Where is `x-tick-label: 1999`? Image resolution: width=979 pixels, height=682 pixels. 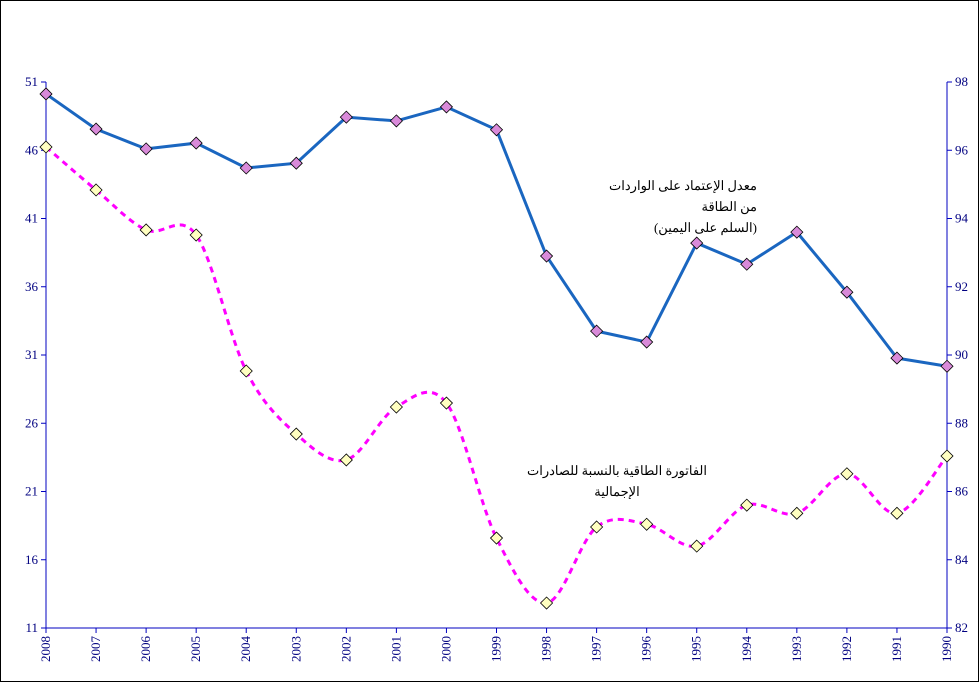
x-tick-label: 1999 is located at coordinates (496, 649).